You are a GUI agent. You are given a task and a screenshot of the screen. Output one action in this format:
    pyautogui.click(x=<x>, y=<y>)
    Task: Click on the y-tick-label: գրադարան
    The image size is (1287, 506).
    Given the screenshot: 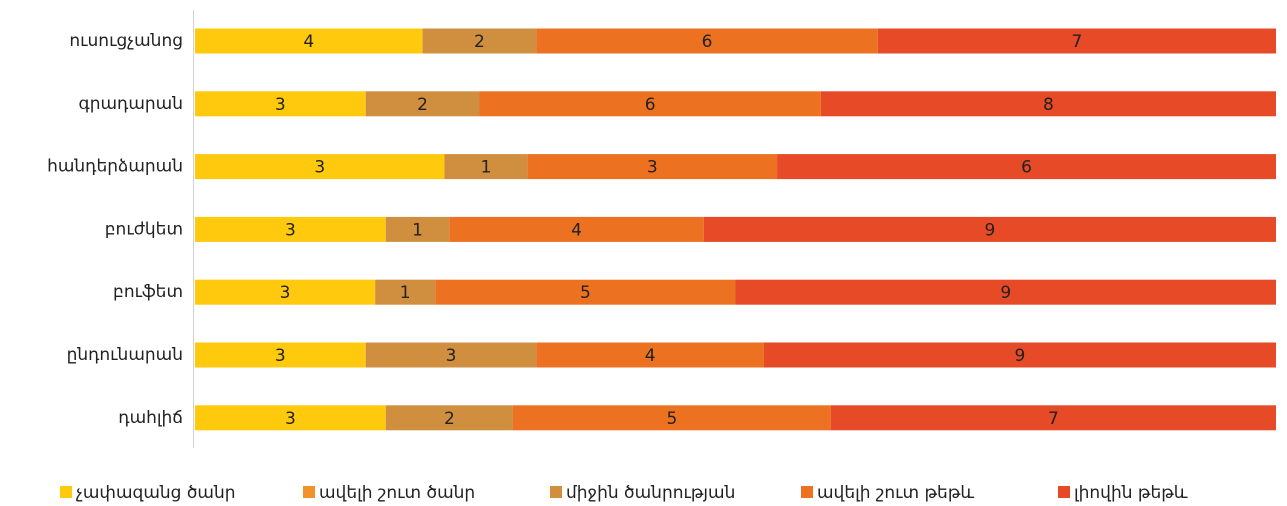 What is the action you would take?
    pyautogui.click(x=131, y=104)
    